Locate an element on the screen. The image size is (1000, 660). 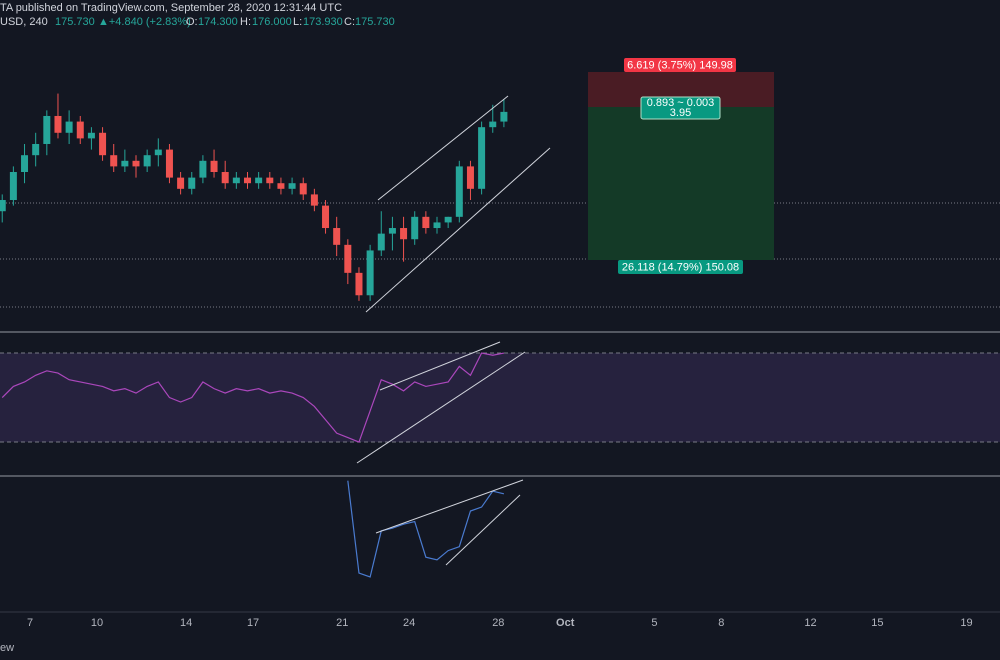
low-value: 173.930 is located at coordinates (323, 22).